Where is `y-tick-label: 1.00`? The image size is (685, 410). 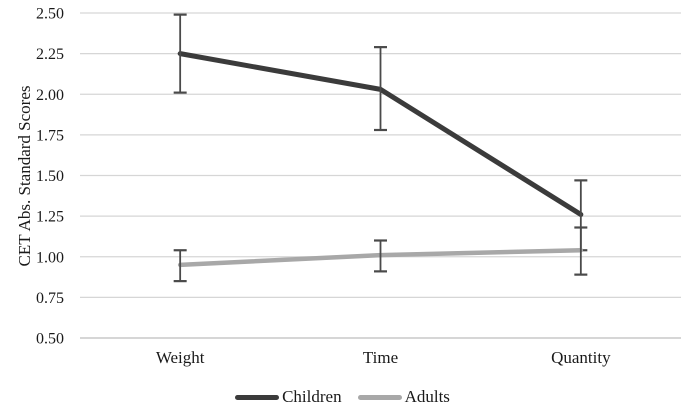
y-tick-label: 1.00 is located at coordinates (50, 257).